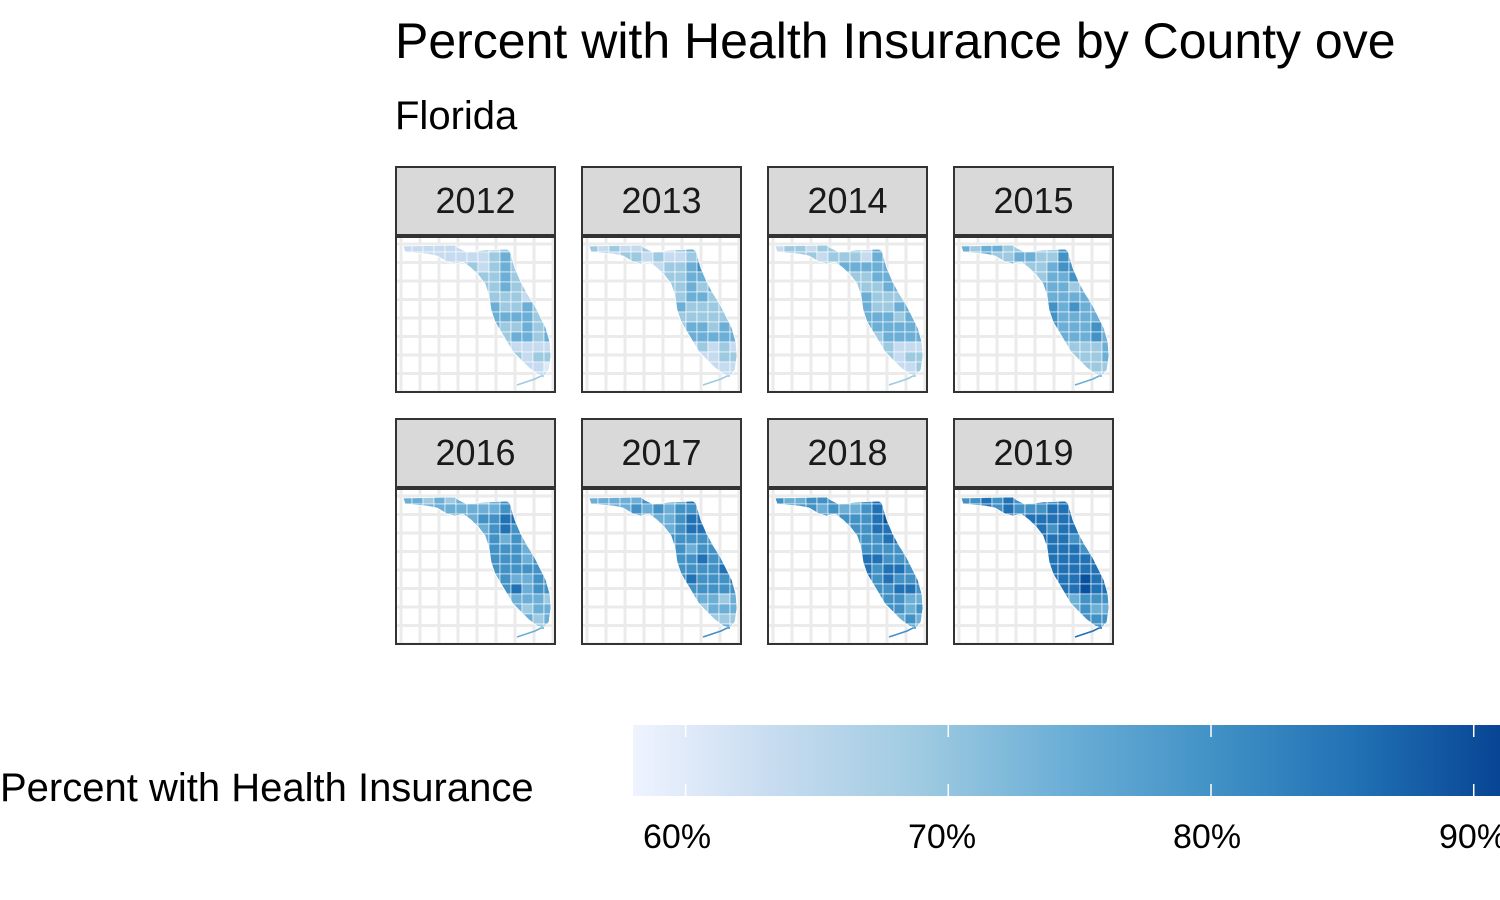  I want to click on facet-panel-2016: 2016, so click(475, 531).